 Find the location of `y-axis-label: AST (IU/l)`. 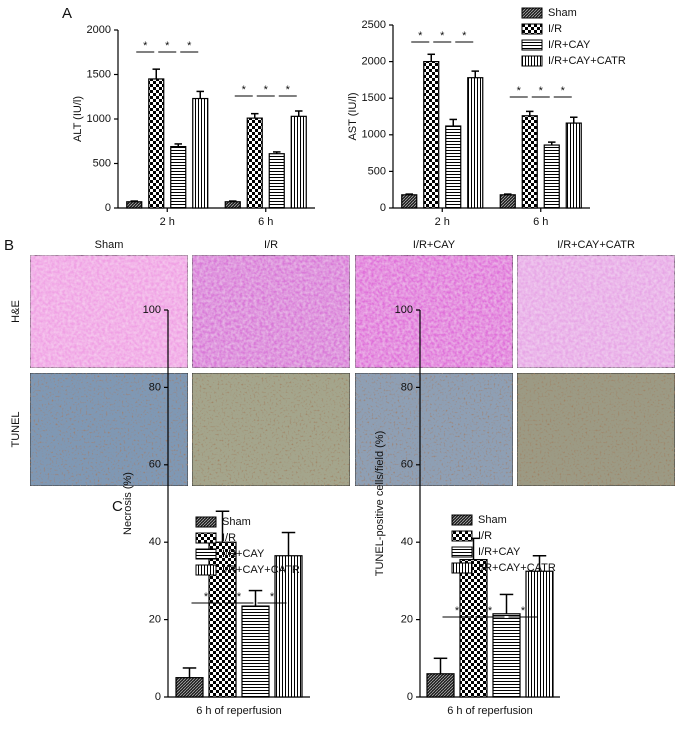

y-axis-label: AST (IU/l) is located at coordinates (353, 116).